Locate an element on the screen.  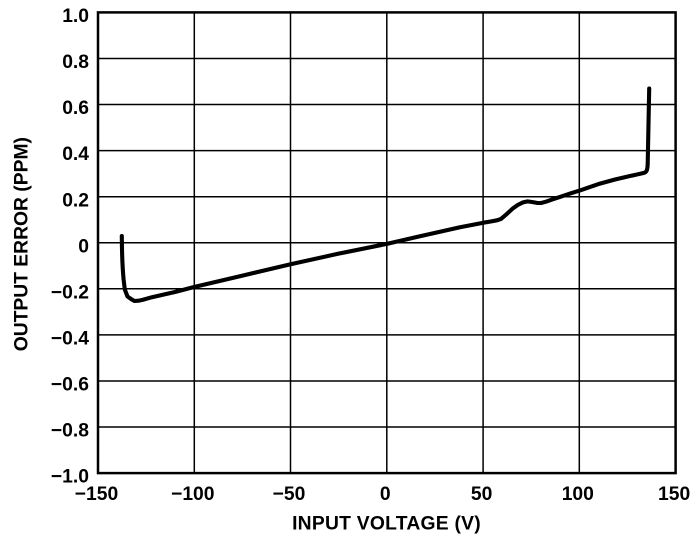
svg-text: −1.0 is located at coordinates (70, 477).